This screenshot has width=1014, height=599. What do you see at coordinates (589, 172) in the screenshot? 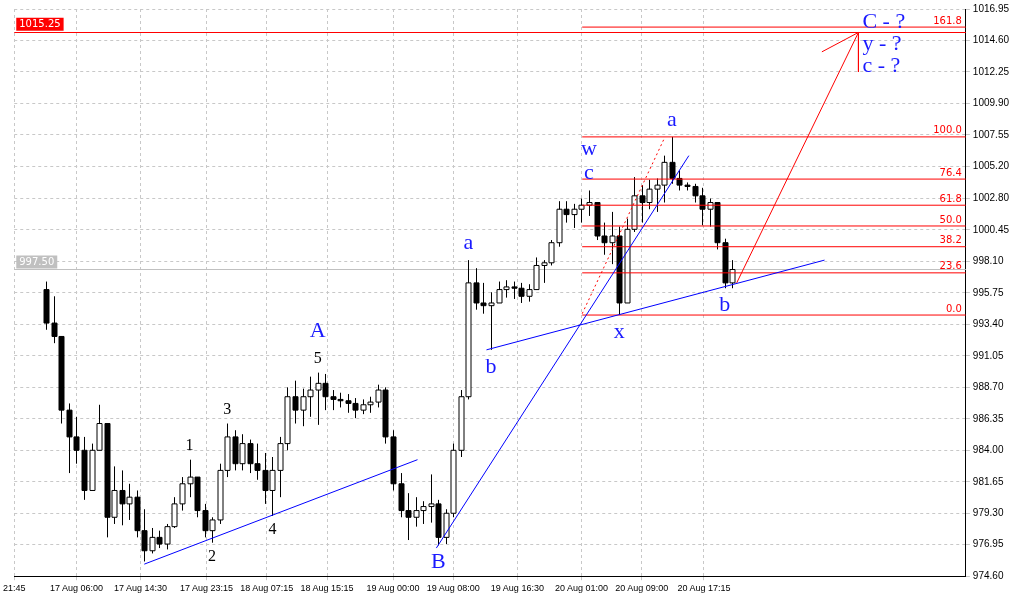
I see `annotation: c` at bounding box center [589, 172].